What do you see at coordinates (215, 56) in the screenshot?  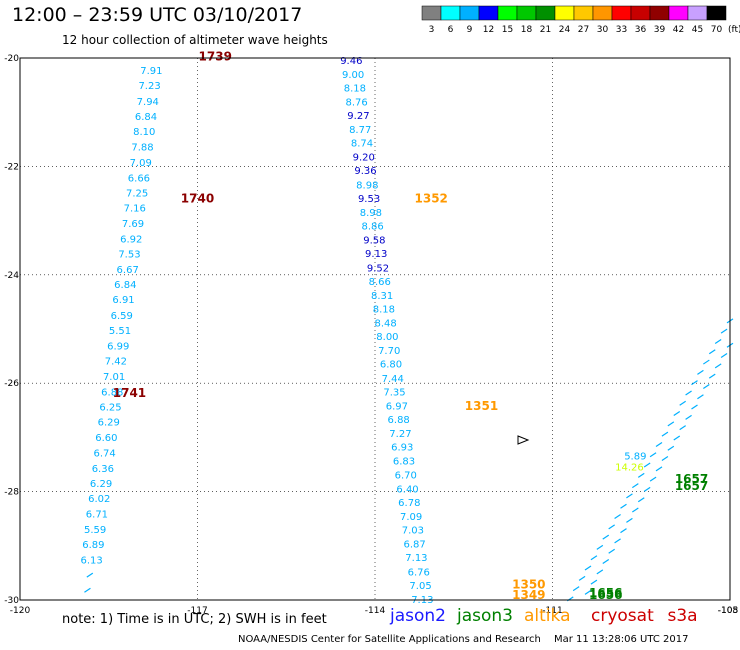 I see `pass-time-label: 1739` at bounding box center [215, 56].